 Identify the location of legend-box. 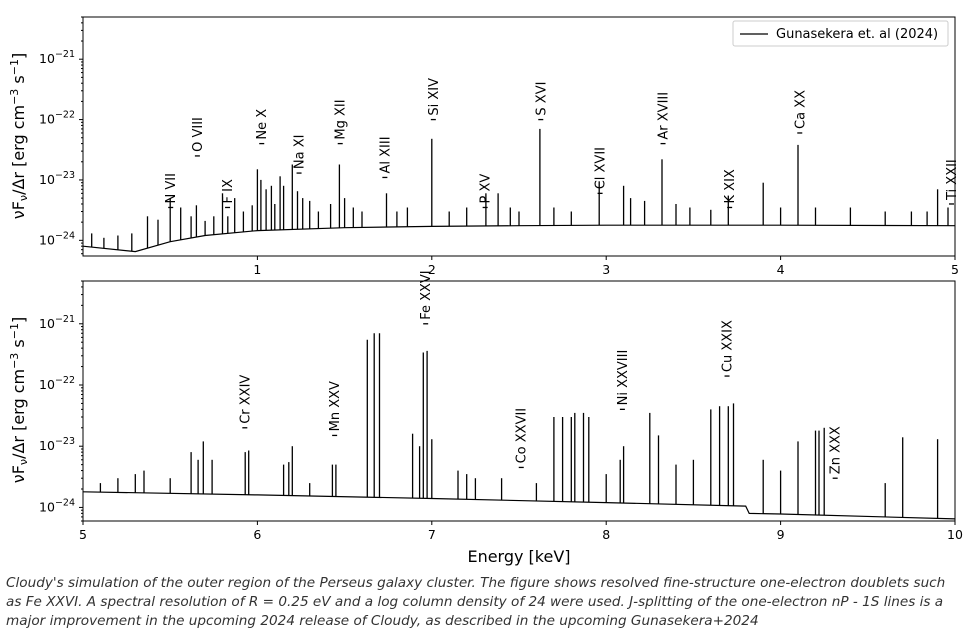
(840, 33).